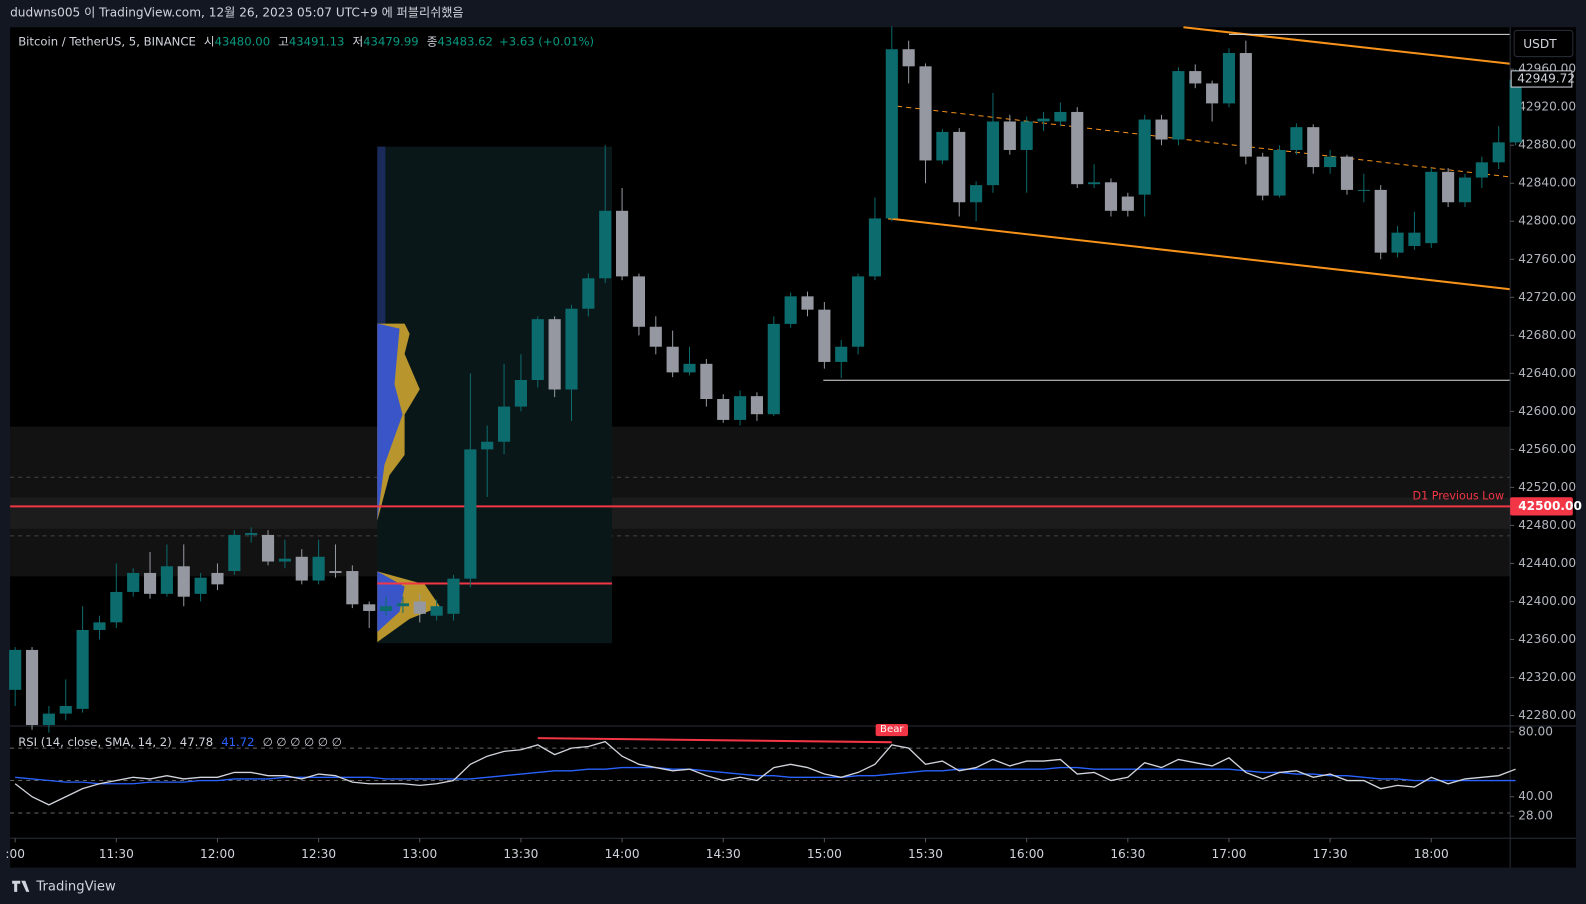 This screenshot has width=1586, height=904. Describe the element at coordinates (1127, 854) in the screenshot. I see `x-tick-label: 16:30` at that location.